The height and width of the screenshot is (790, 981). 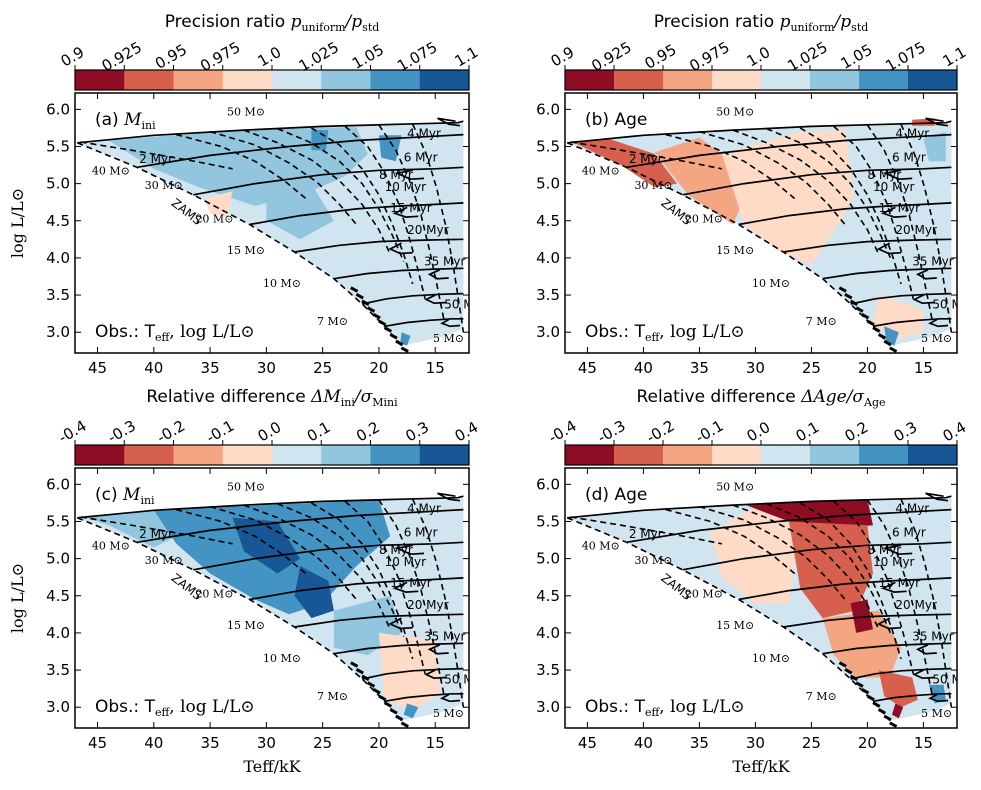 What do you see at coordinates (417, 432) in the screenshot?
I see `colorbar-tick-label: 0.3` at bounding box center [417, 432].